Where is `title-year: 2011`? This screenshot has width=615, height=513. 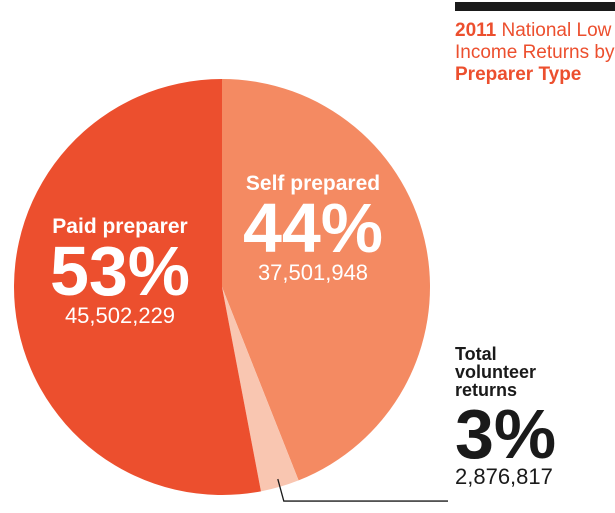 title-year: 2011 is located at coordinates (476, 30).